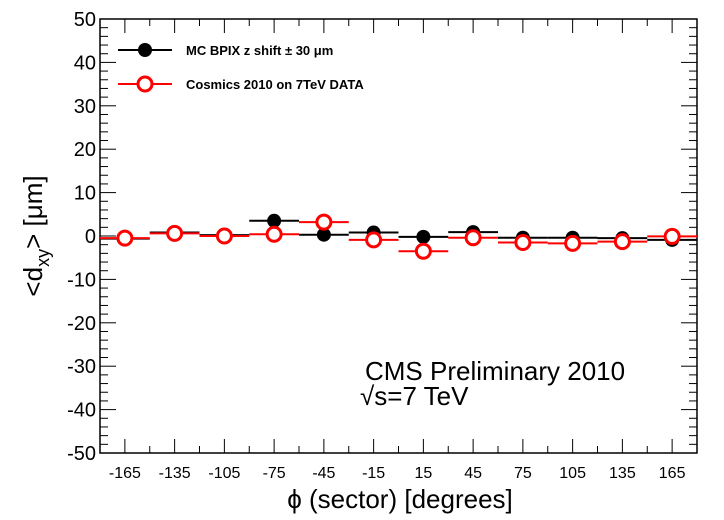 The image size is (724, 520). Describe the element at coordinates (224, 473) in the screenshot. I see `x-tick-label: -105` at that location.